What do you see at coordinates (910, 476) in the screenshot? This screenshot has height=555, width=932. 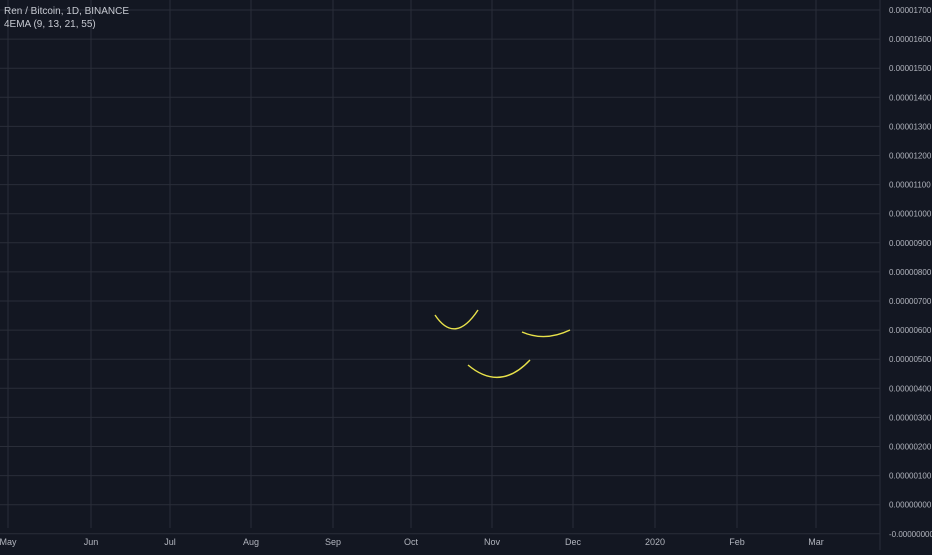 I see `y-tick-label: 0.00000100` at bounding box center [910, 476].